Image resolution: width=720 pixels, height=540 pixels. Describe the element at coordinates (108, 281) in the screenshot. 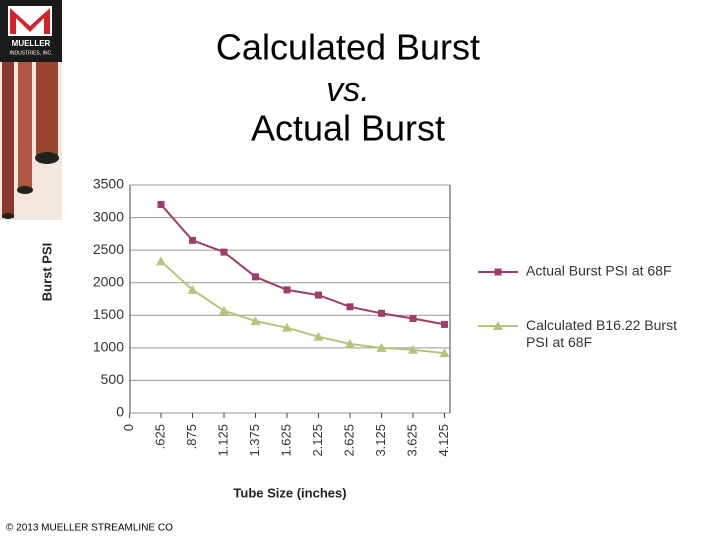

I see `y-tick-label: 2000` at that location.